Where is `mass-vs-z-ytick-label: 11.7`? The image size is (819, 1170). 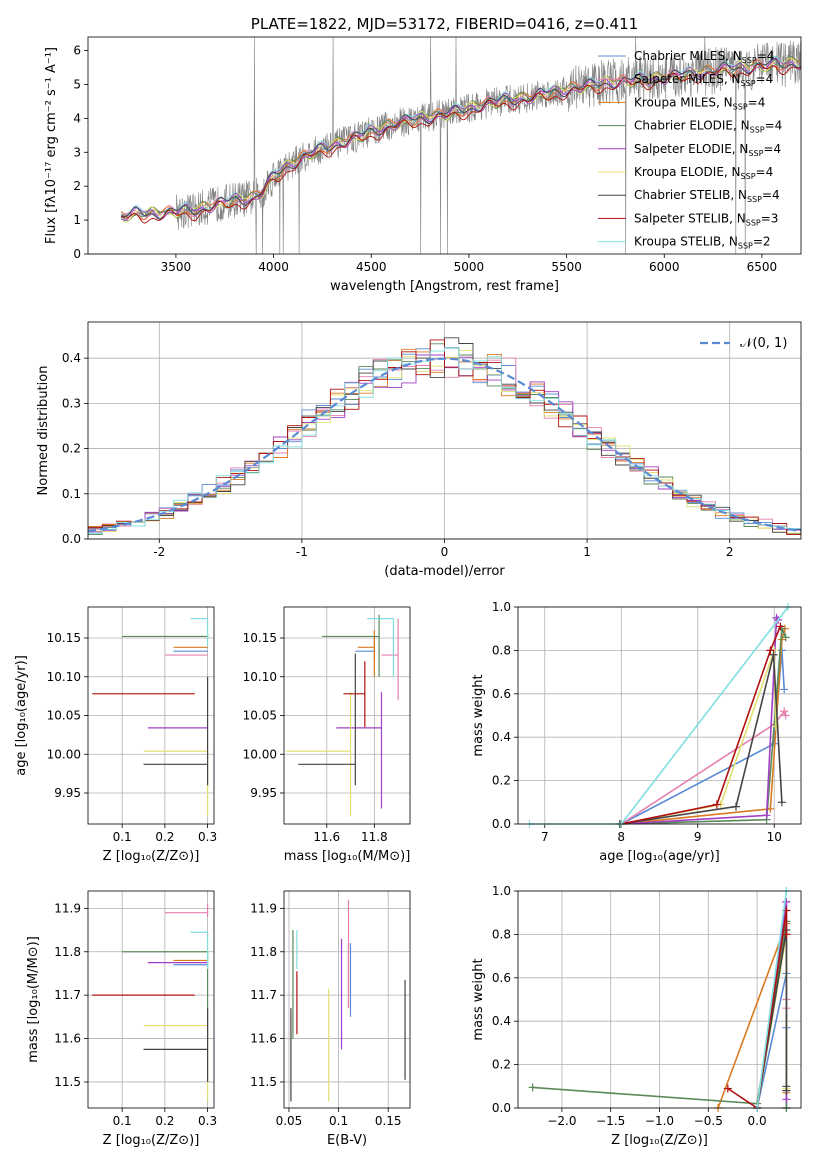
mass-vs-z-ytick-label: 11.7 is located at coordinates (67, 995).